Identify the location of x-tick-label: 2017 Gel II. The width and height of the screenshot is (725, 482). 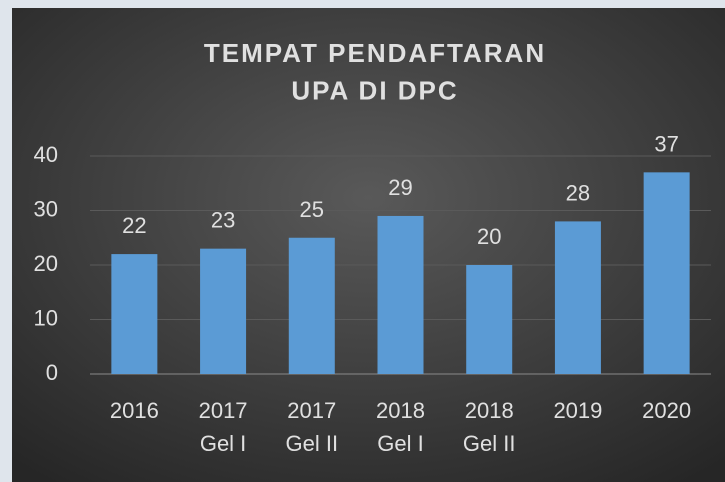
(311, 427).